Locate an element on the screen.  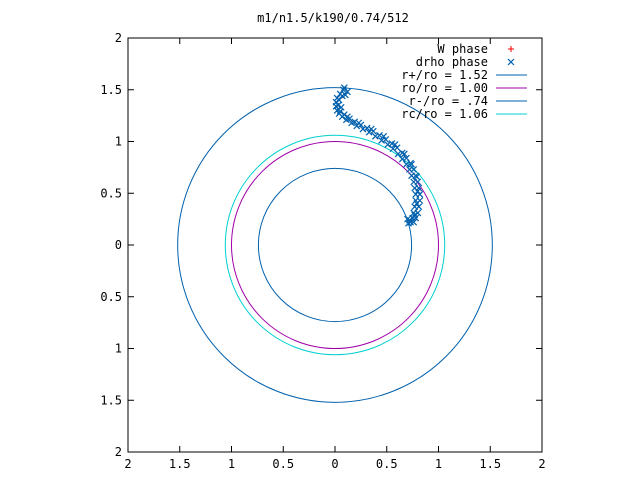
legend-label: W phase is located at coordinates (462, 49).